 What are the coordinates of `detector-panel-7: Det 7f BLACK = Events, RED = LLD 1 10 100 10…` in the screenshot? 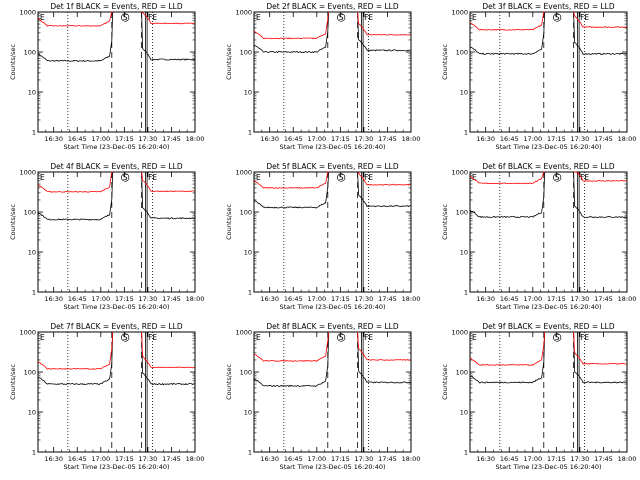 It's located at (106, 396).